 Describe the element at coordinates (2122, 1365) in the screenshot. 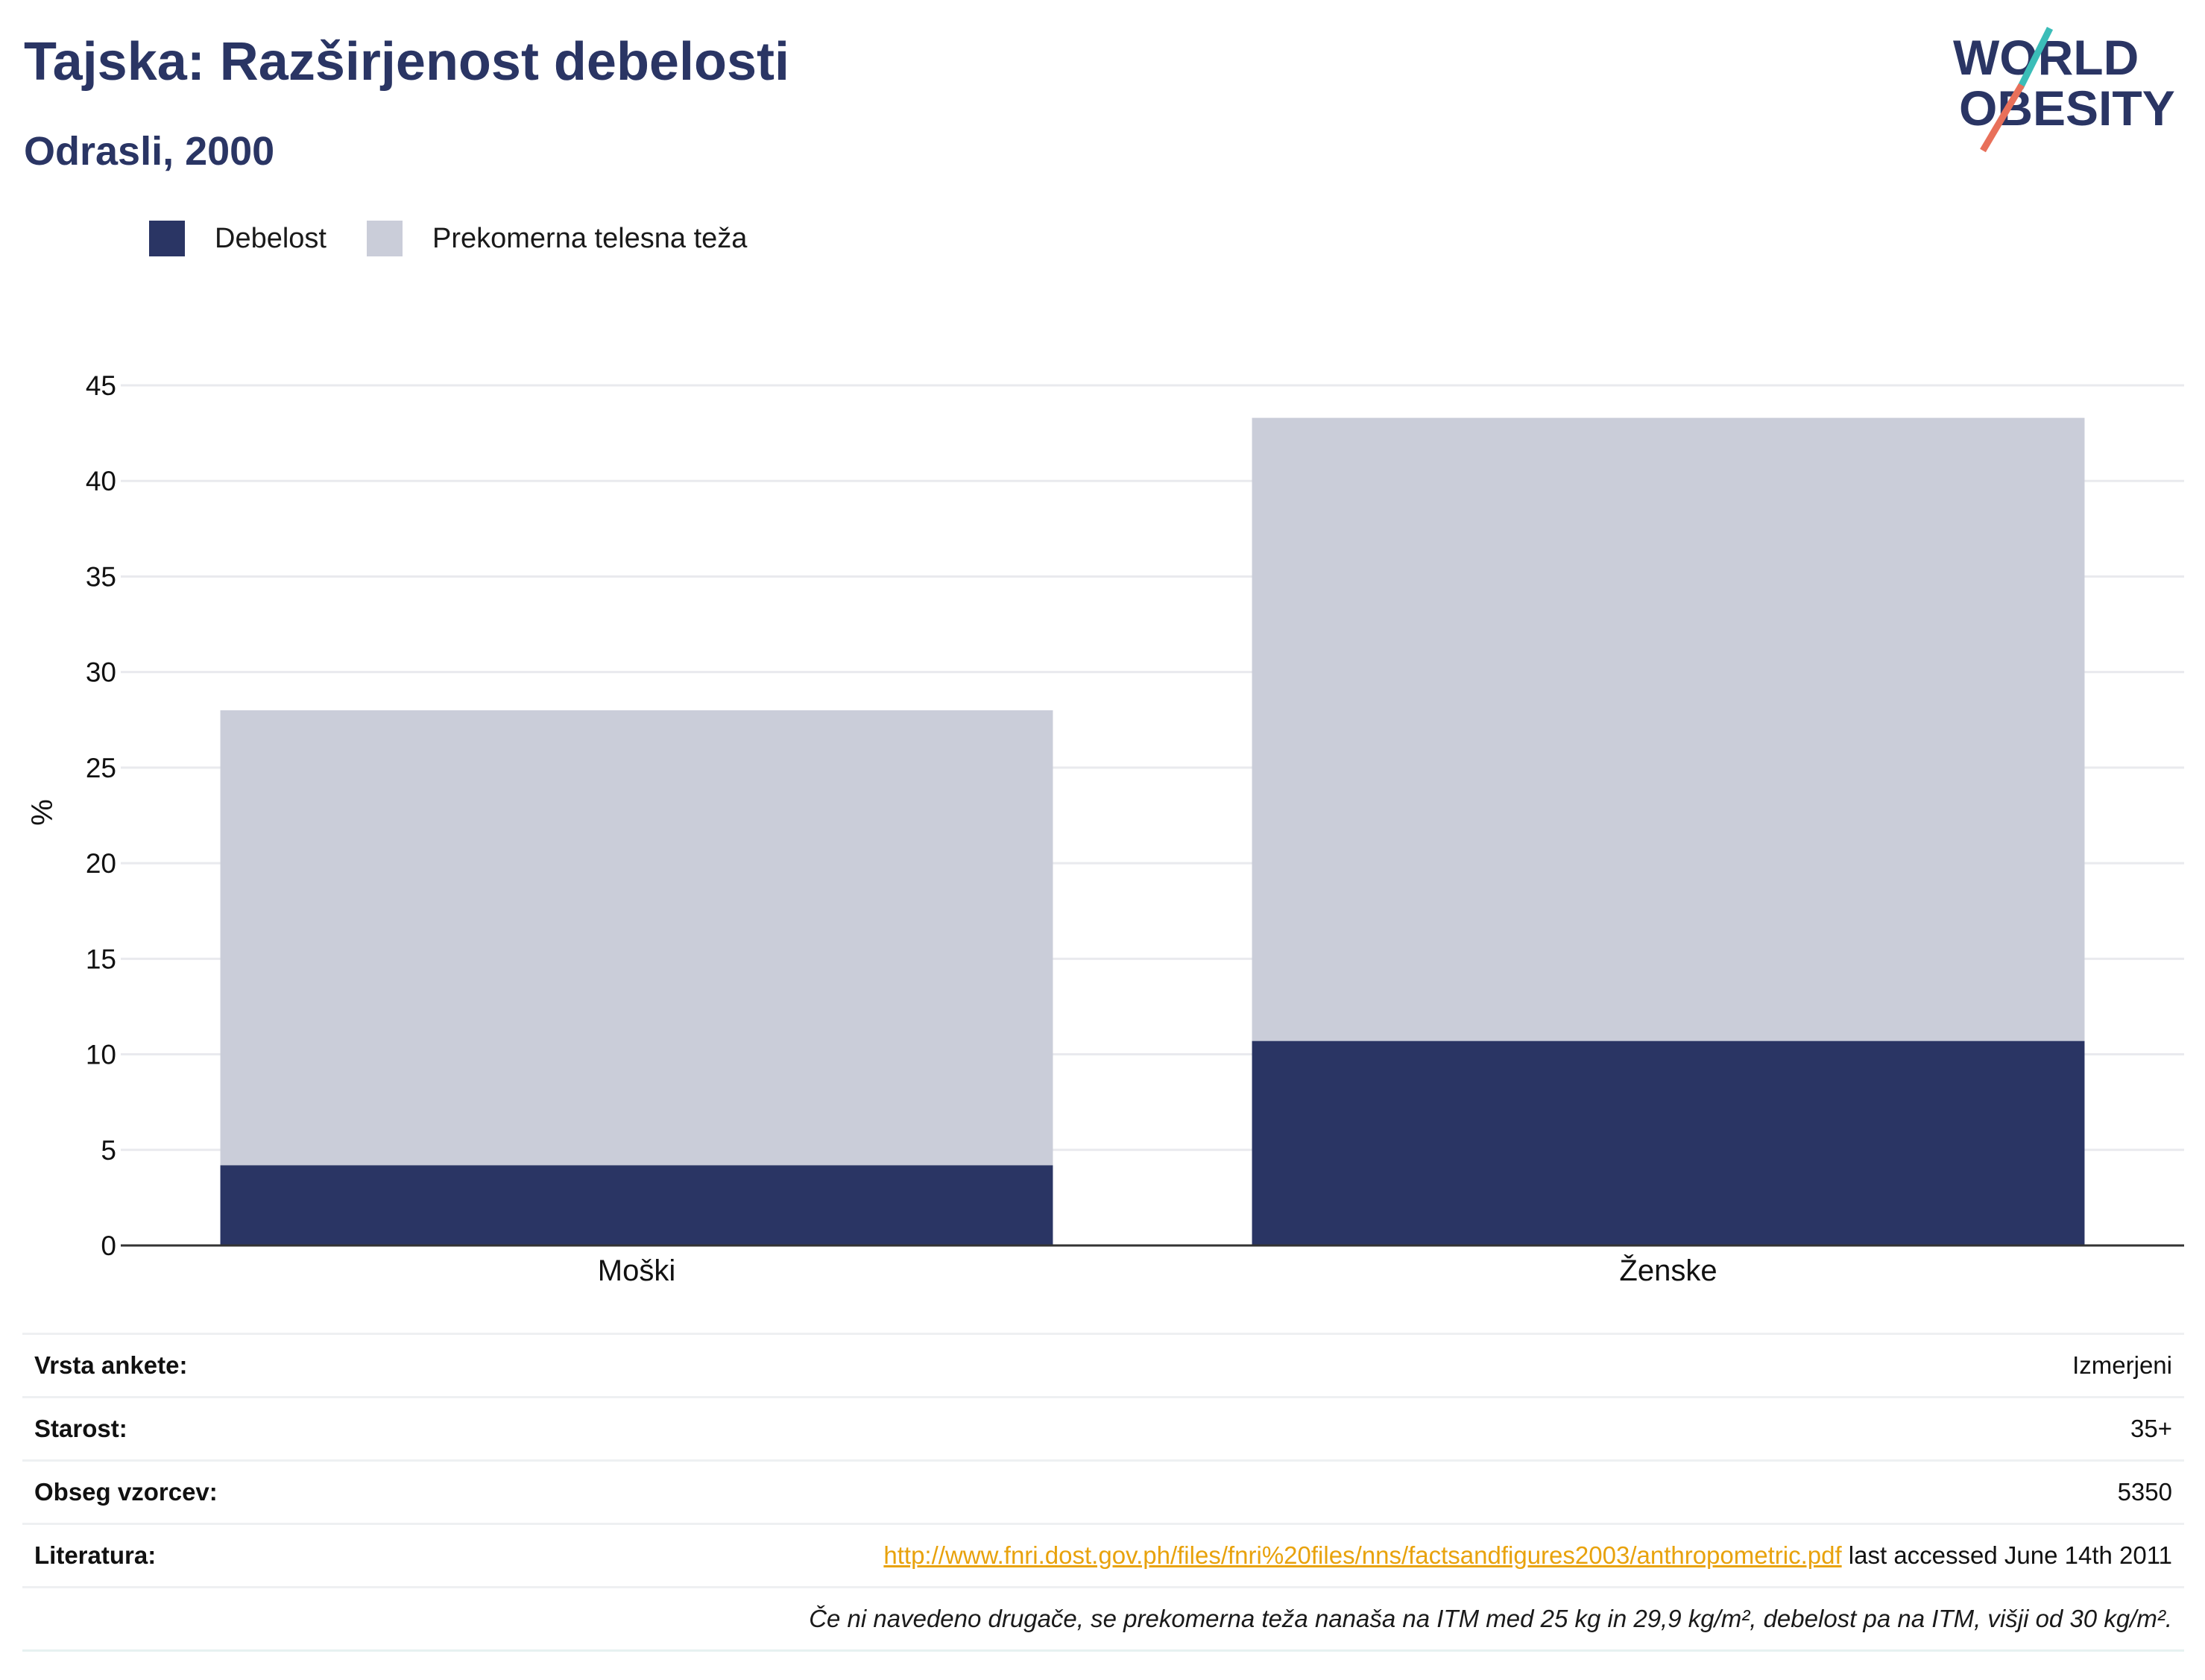

I see `info-value: Izmerjeni` at that location.